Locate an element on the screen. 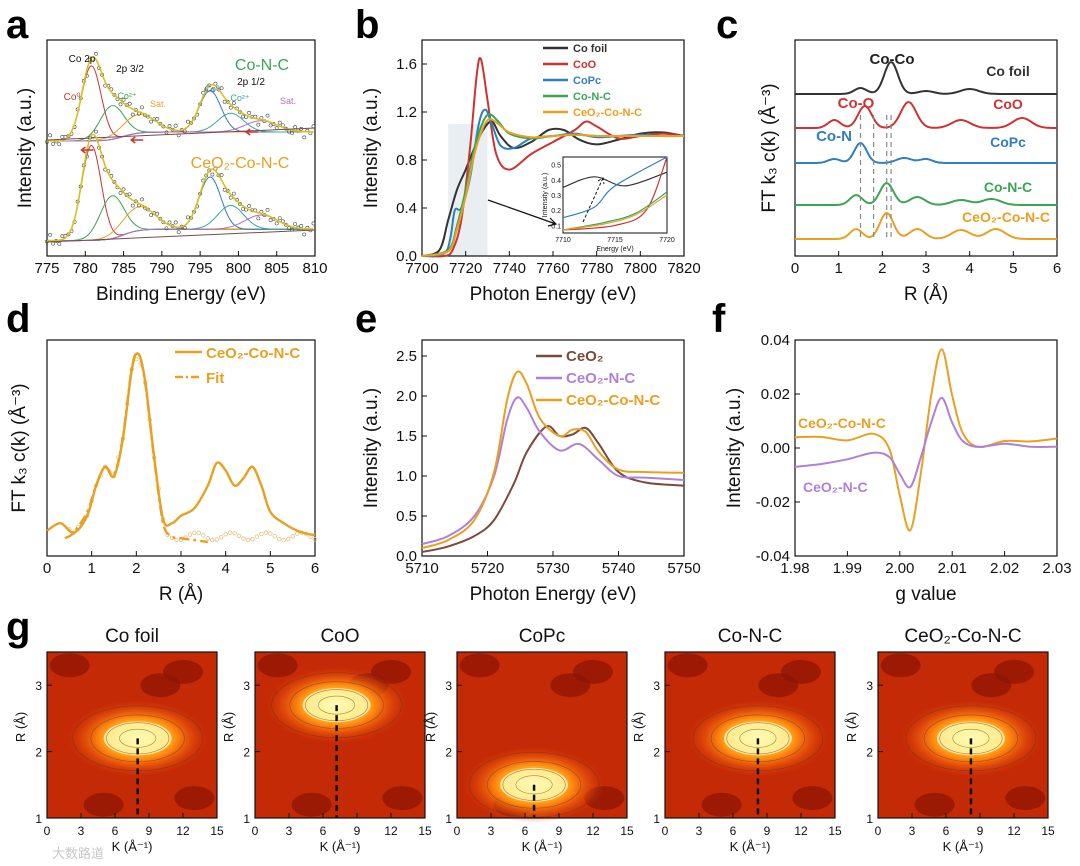 The image size is (1080, 866). bond-label: Co-O is located at coordinates (856, 103).